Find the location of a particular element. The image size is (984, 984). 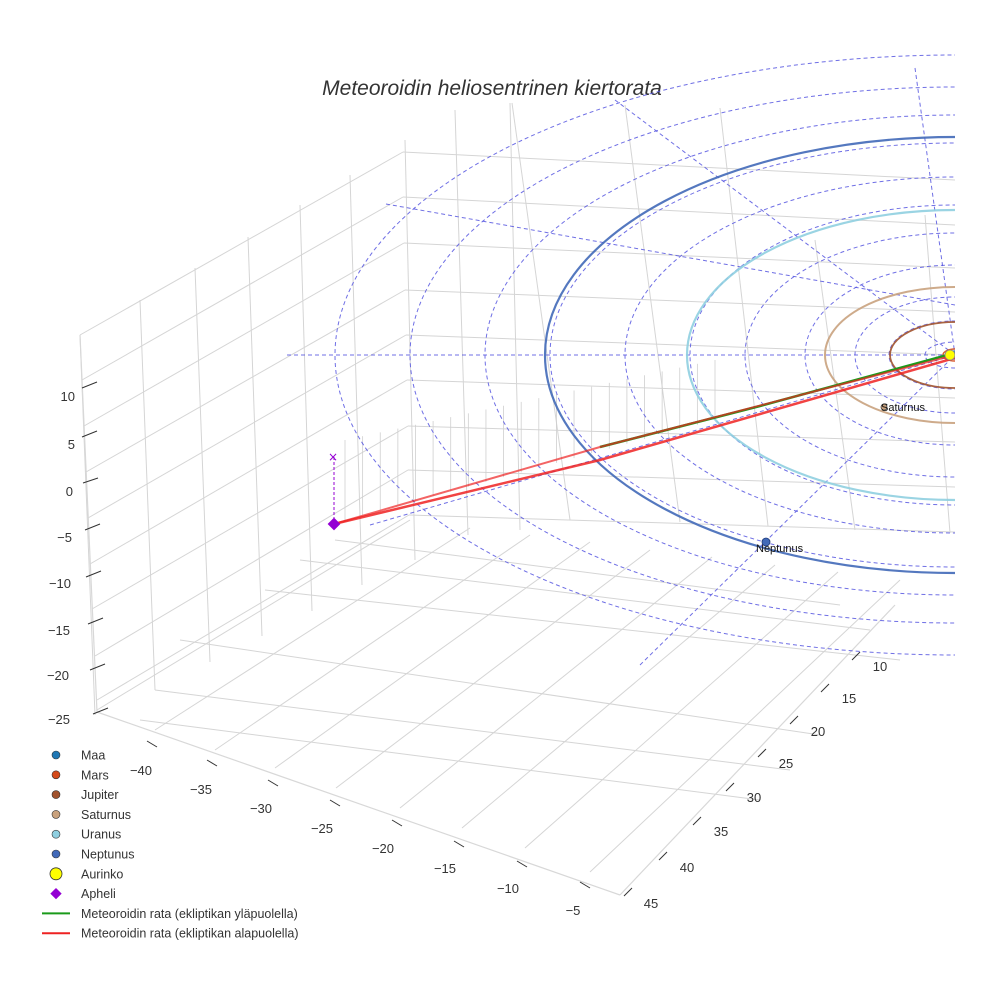

legend-label: Apheli is located at coordinates (98, 894).